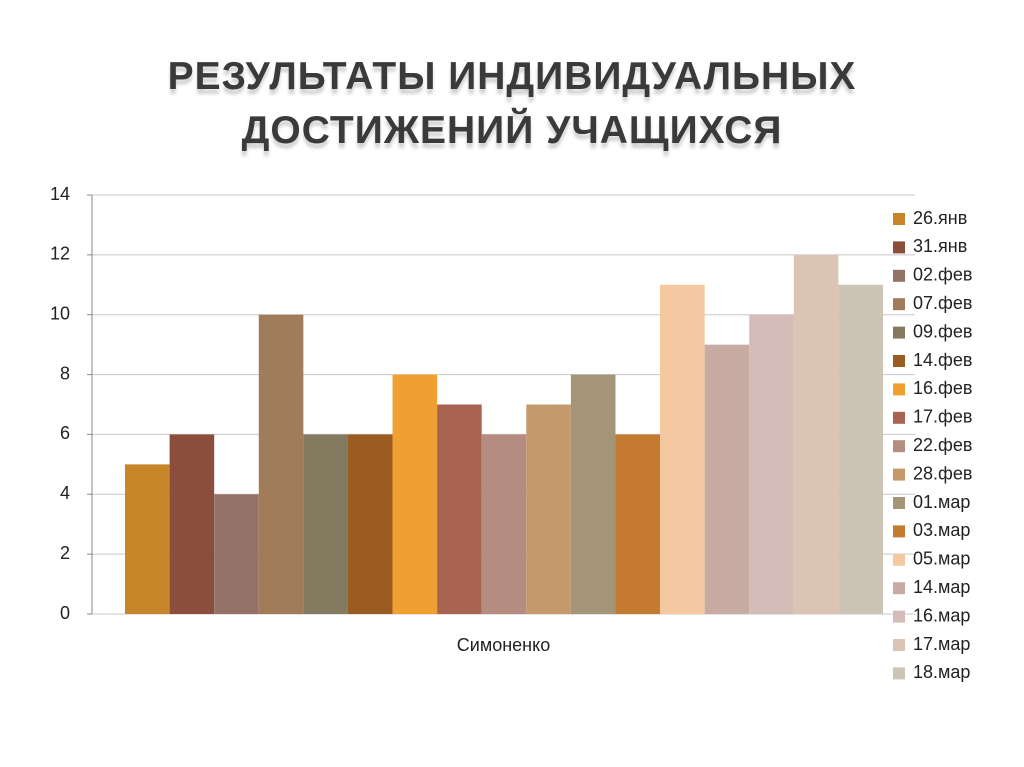 This screenshot has height=767, width=1024. What do you see at coordinates (503, 645) in the screenshot?
I see `x-tick-label: Симоненко` at bounding box center [503, 645].